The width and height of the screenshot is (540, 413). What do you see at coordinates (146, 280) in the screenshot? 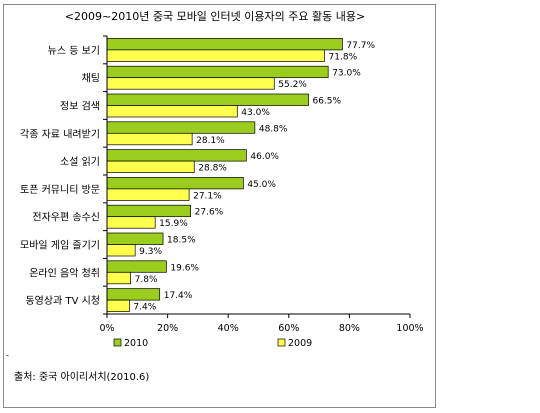
I see `data-label-2009: 7.8%` at bounding box center [146, 280].